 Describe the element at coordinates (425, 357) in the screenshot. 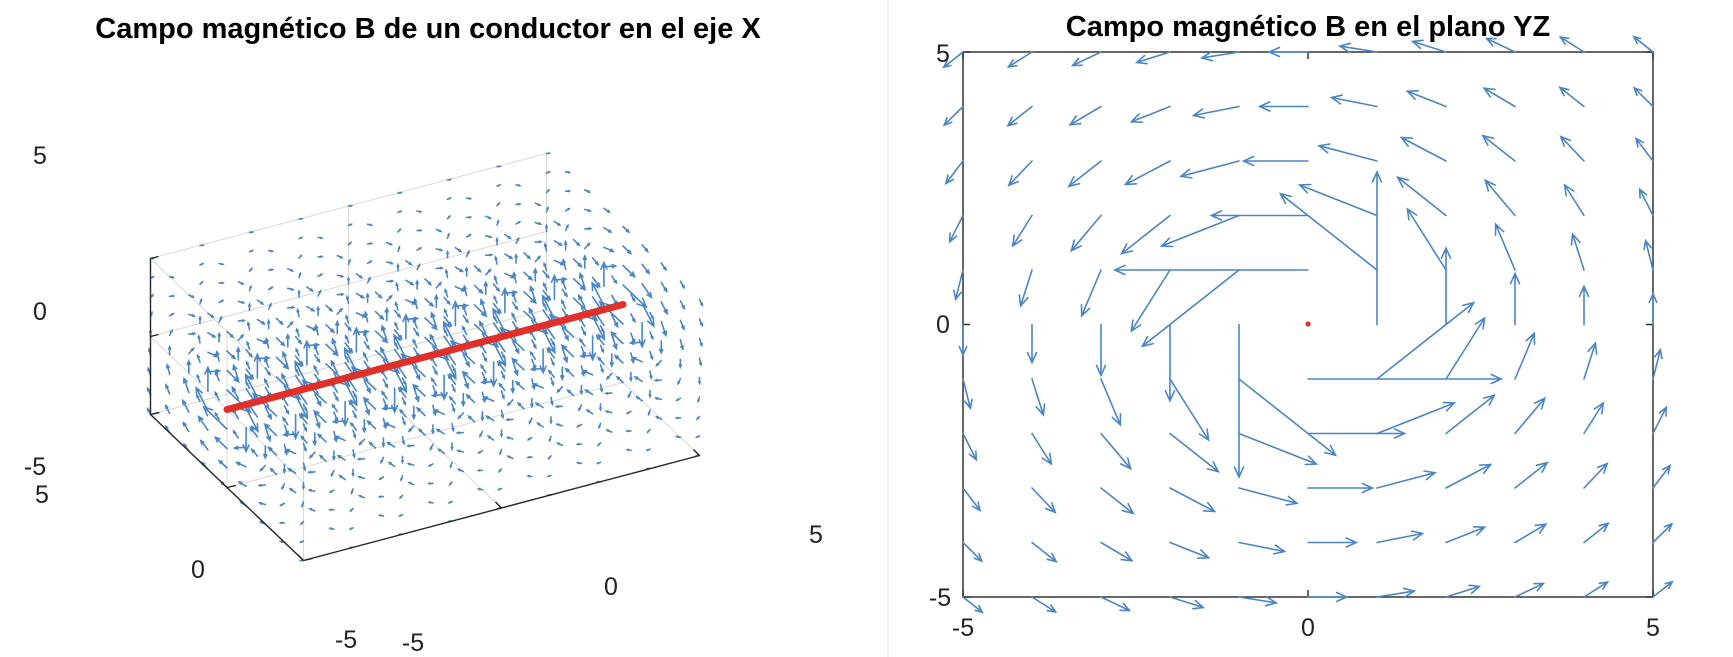

I see `conductor-line` at that location.